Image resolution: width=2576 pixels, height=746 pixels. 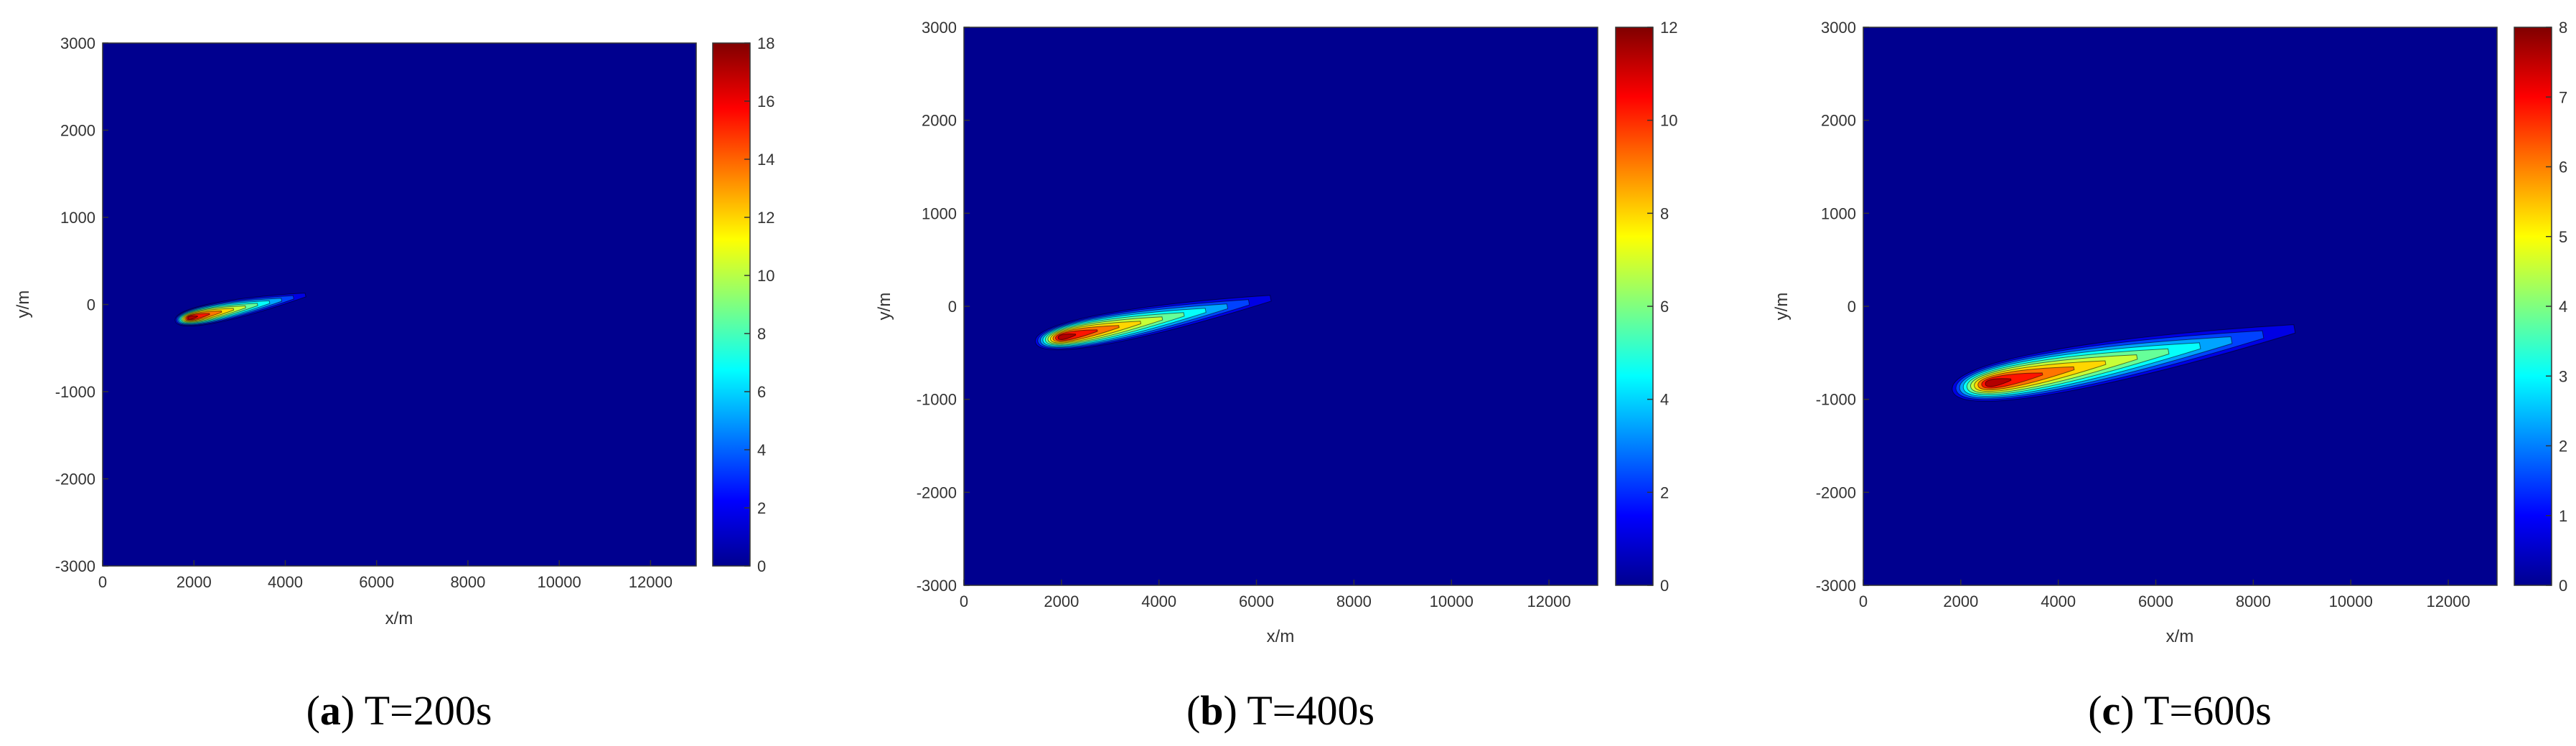 I want to click on caption-a: (a) T=200s, so click(x=399, y=710).